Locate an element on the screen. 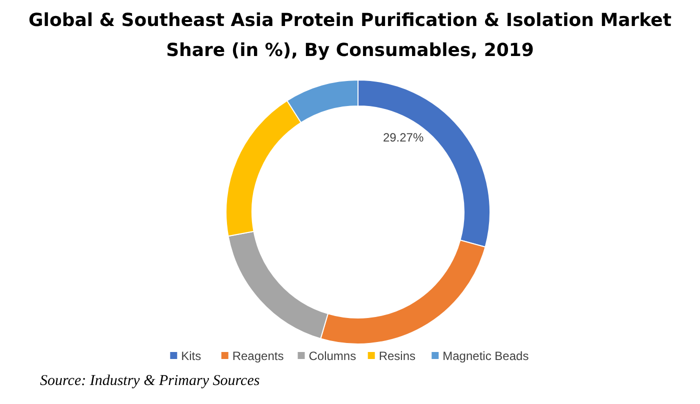 This screenshot has width=700, height=404. legend-label: Magnetic Beads is located at coordinates (485, 356).